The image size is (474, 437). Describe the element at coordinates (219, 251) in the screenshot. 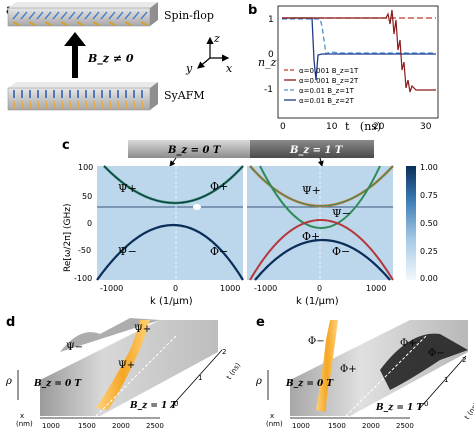

I see `left-phi-minus: Φ−` at that location.